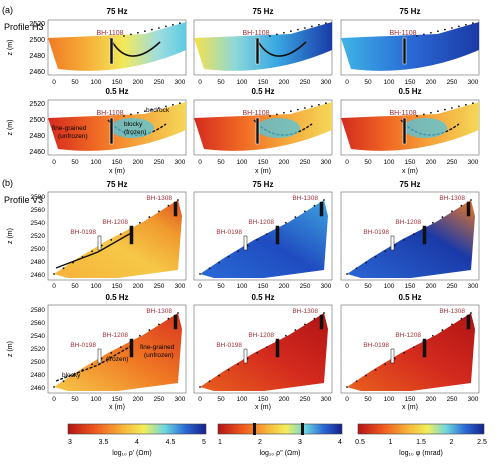 The height and width of the screenshot is (464, 500). I want to click on panel-h3r1-3: 75 Hz BH-1108 0 50 100 150 200 250 300, so click(410, 46).